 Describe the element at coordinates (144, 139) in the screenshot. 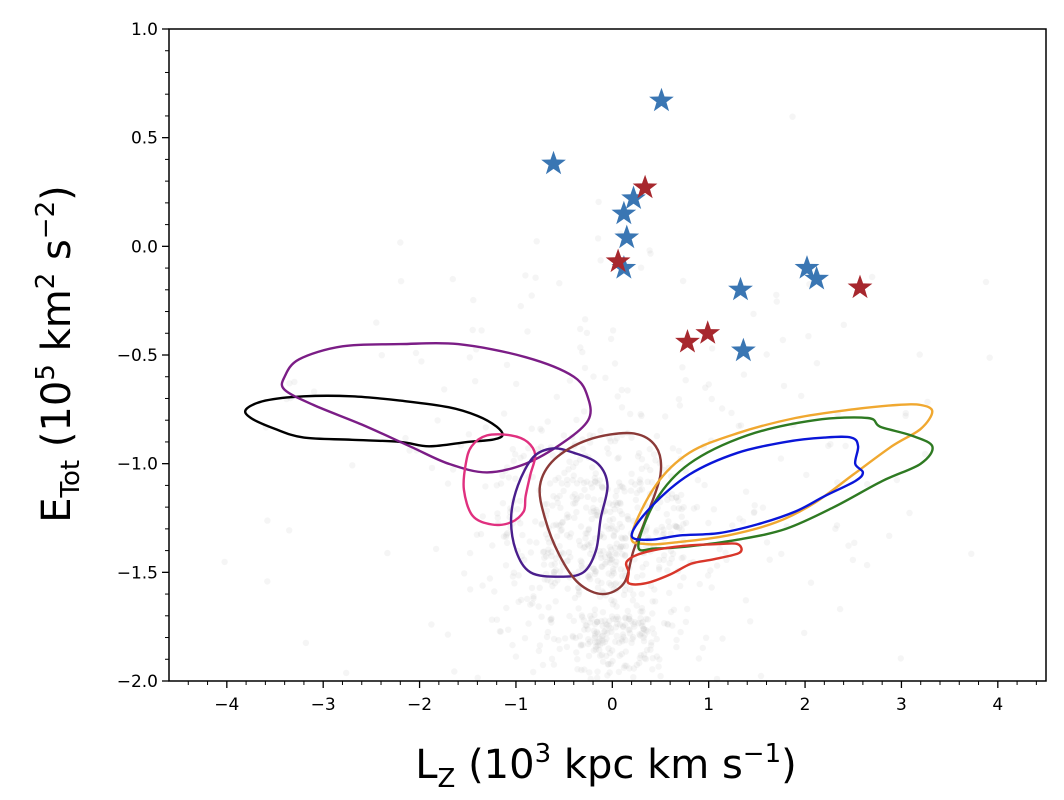

I see `y-tick-label: 0.5` at that location.